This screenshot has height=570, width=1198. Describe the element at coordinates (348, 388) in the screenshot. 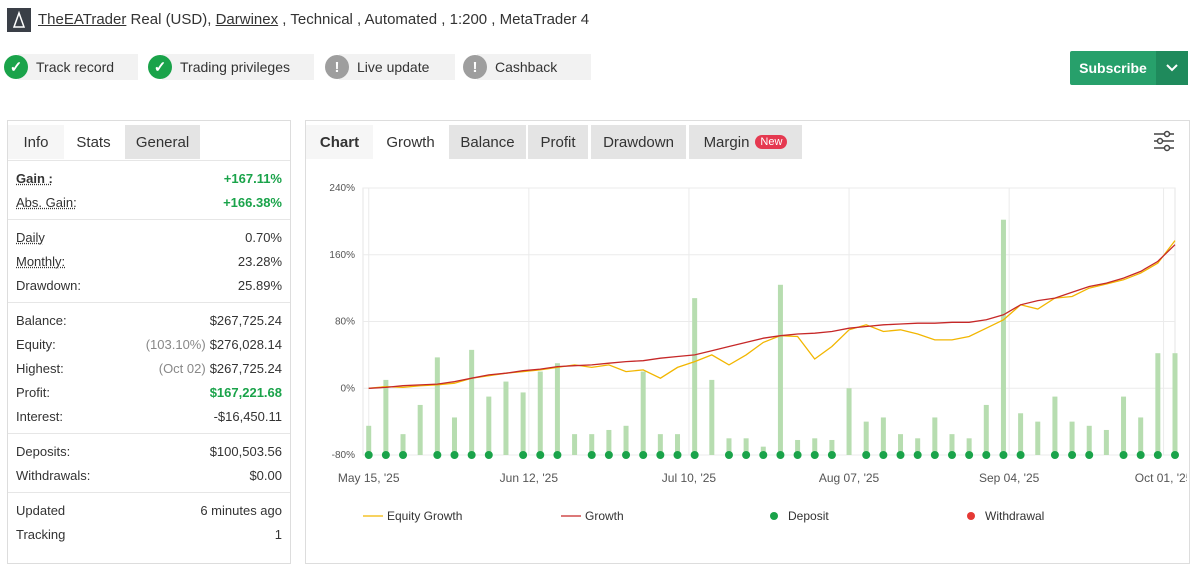

I see `y-tick-label: 0%` at that location.